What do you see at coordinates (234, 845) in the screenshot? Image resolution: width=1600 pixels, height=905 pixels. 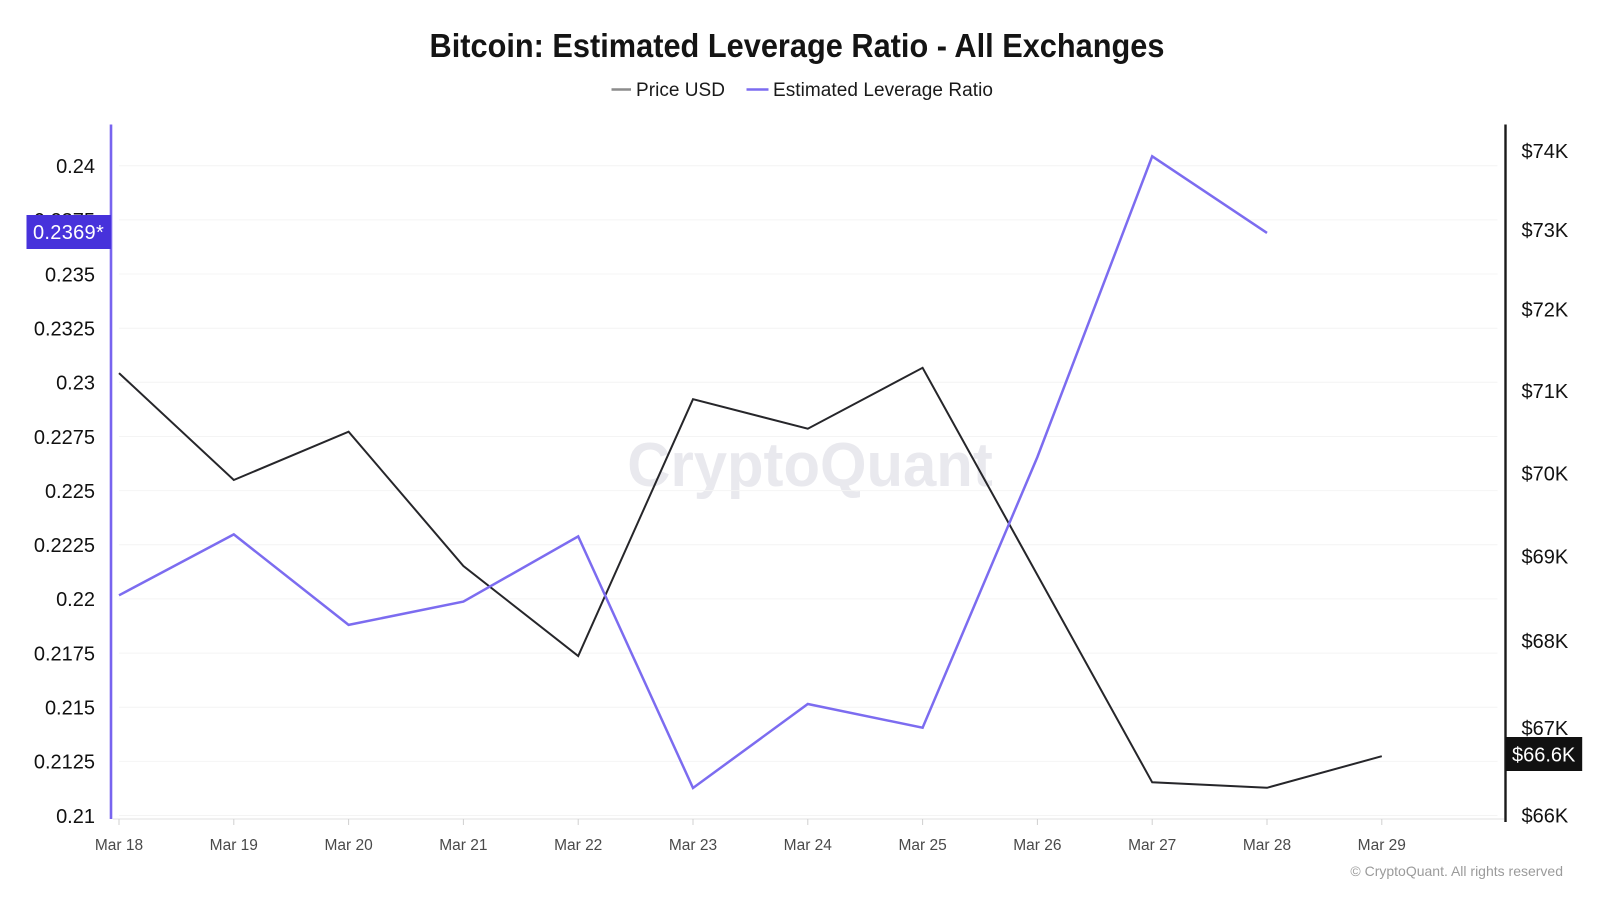 I see `svg-text: Mar 19` at bounding box center [234, 845].